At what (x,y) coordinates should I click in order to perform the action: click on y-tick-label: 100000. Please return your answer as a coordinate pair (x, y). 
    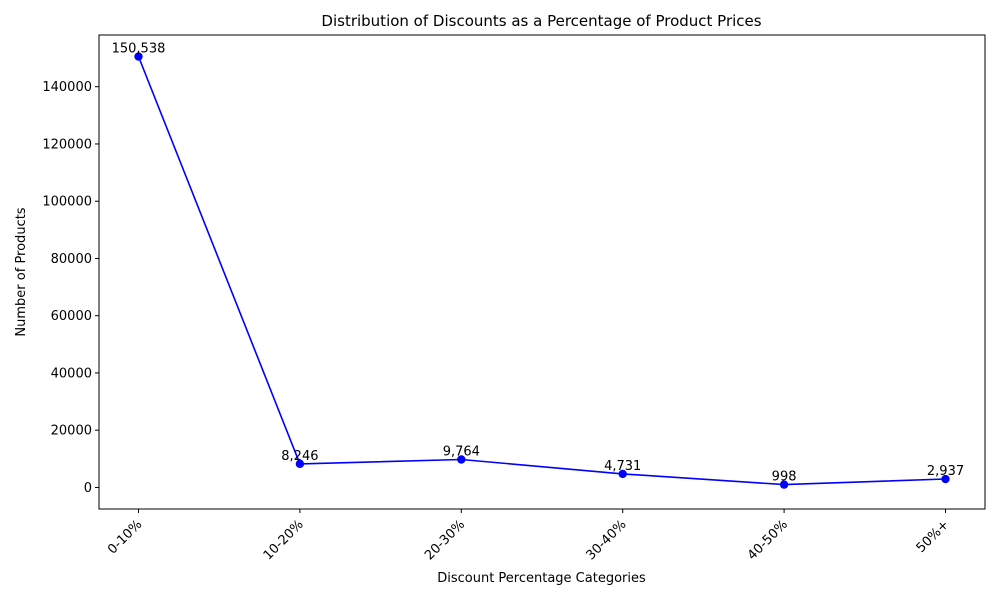
    Looking at the image, I should click on (67, 202).